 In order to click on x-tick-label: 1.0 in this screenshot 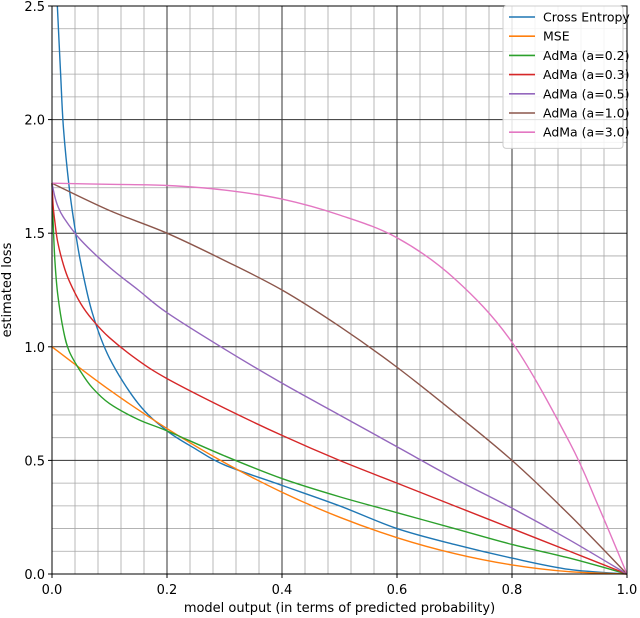, I will do `click(627, 590)`.